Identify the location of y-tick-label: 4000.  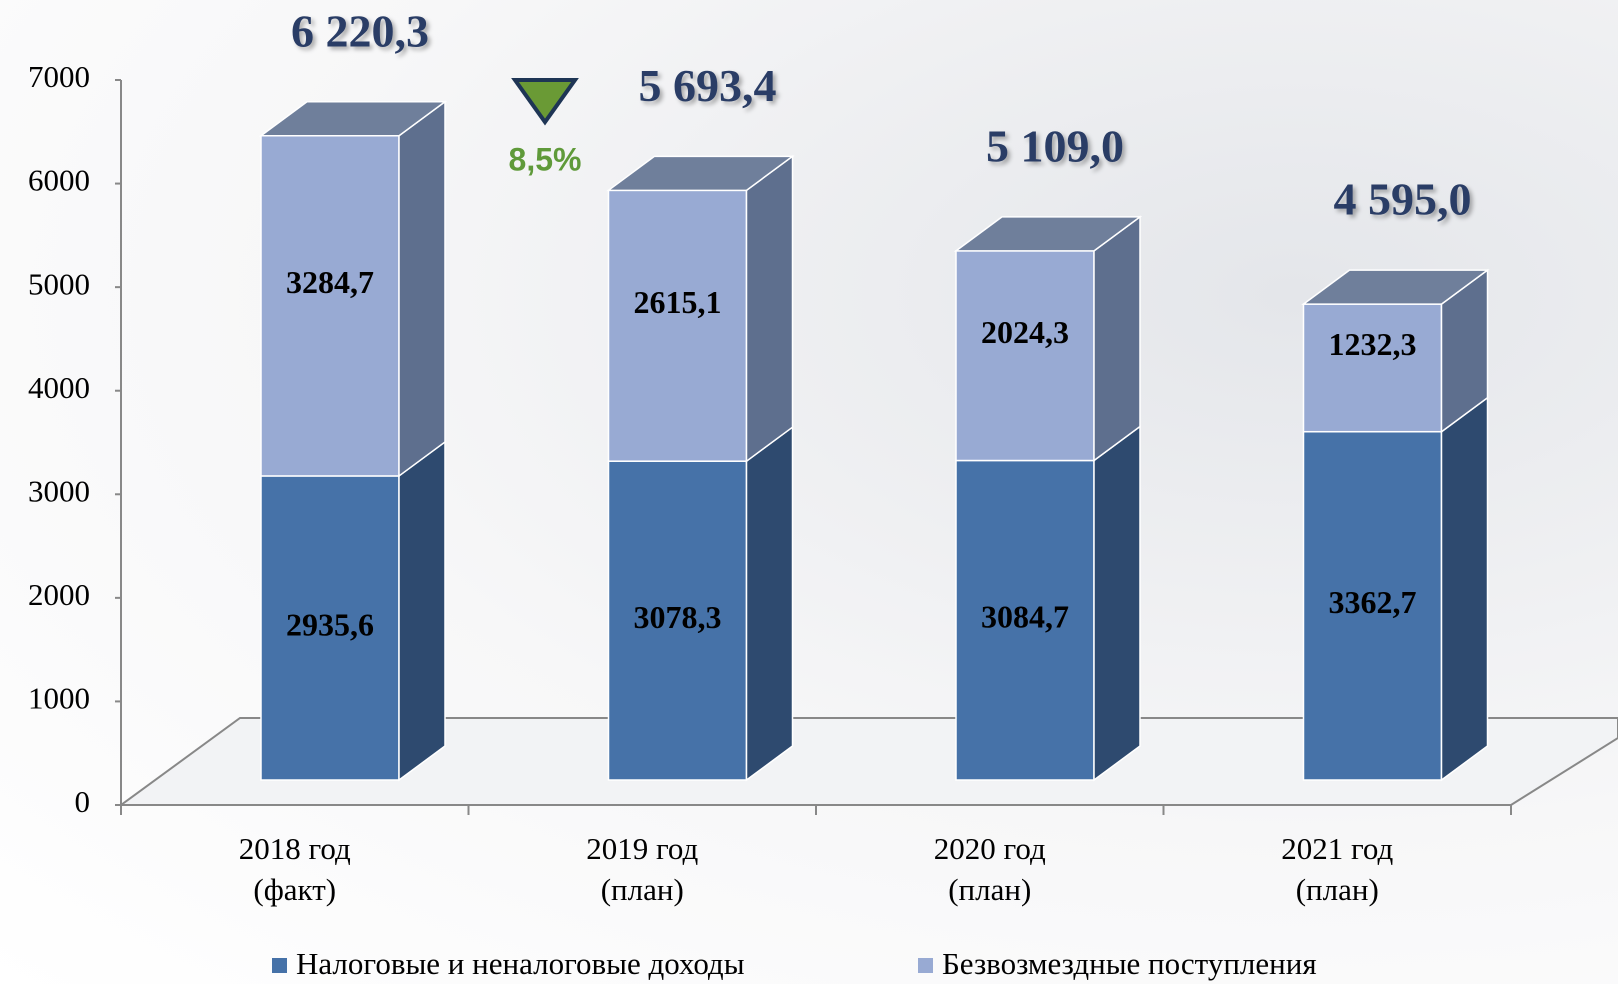
(59, 387).